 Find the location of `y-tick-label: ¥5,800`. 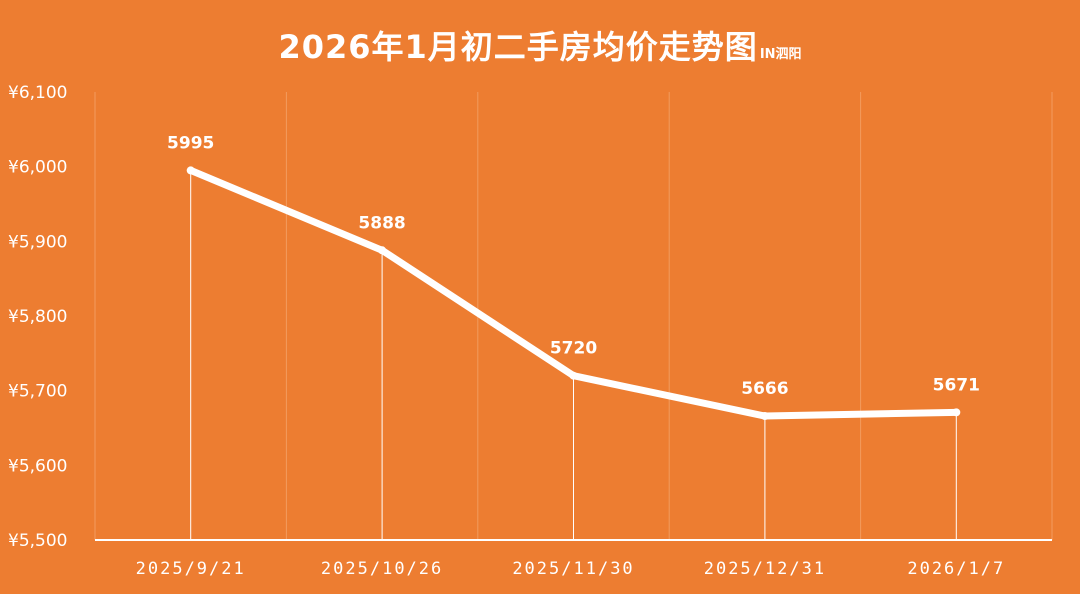

y-tick-label: ¥5,800 is located at coordinates (37, 317).